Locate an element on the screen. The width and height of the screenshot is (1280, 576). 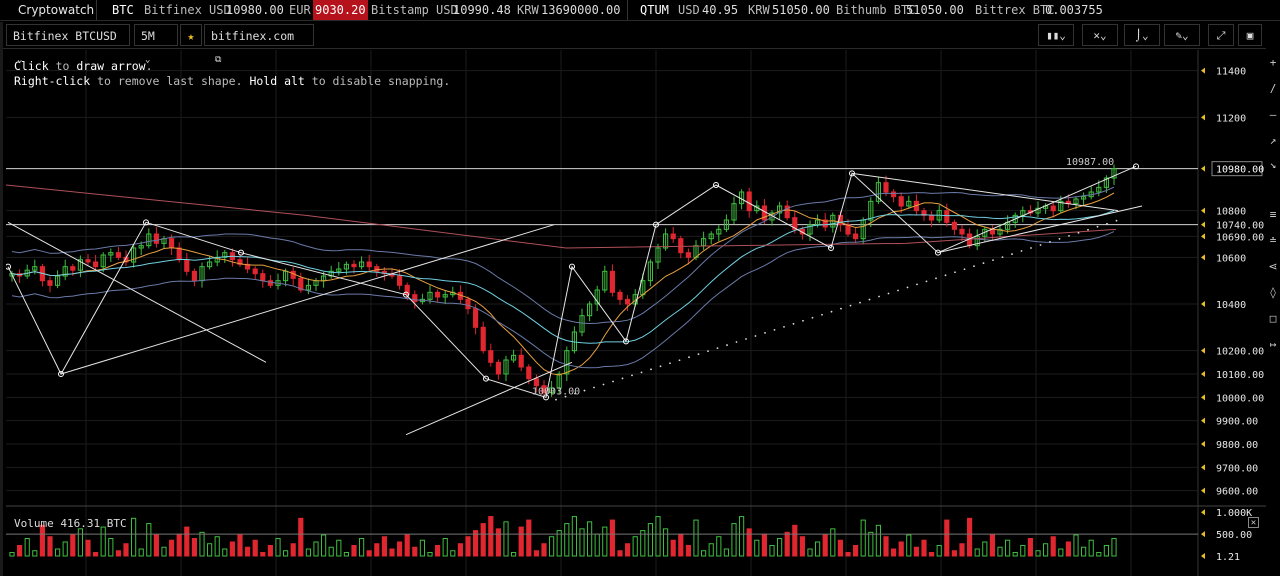
pitchfork-tool-icon: ⋖ is located at coordinates (1273, 266).